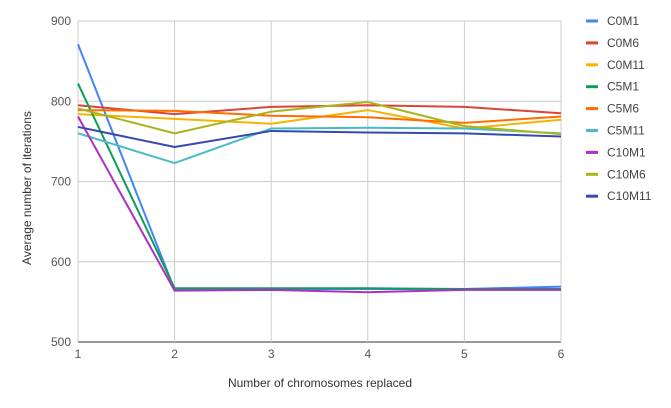  I want to click on y-tick-label: 600, so click(61, 262).